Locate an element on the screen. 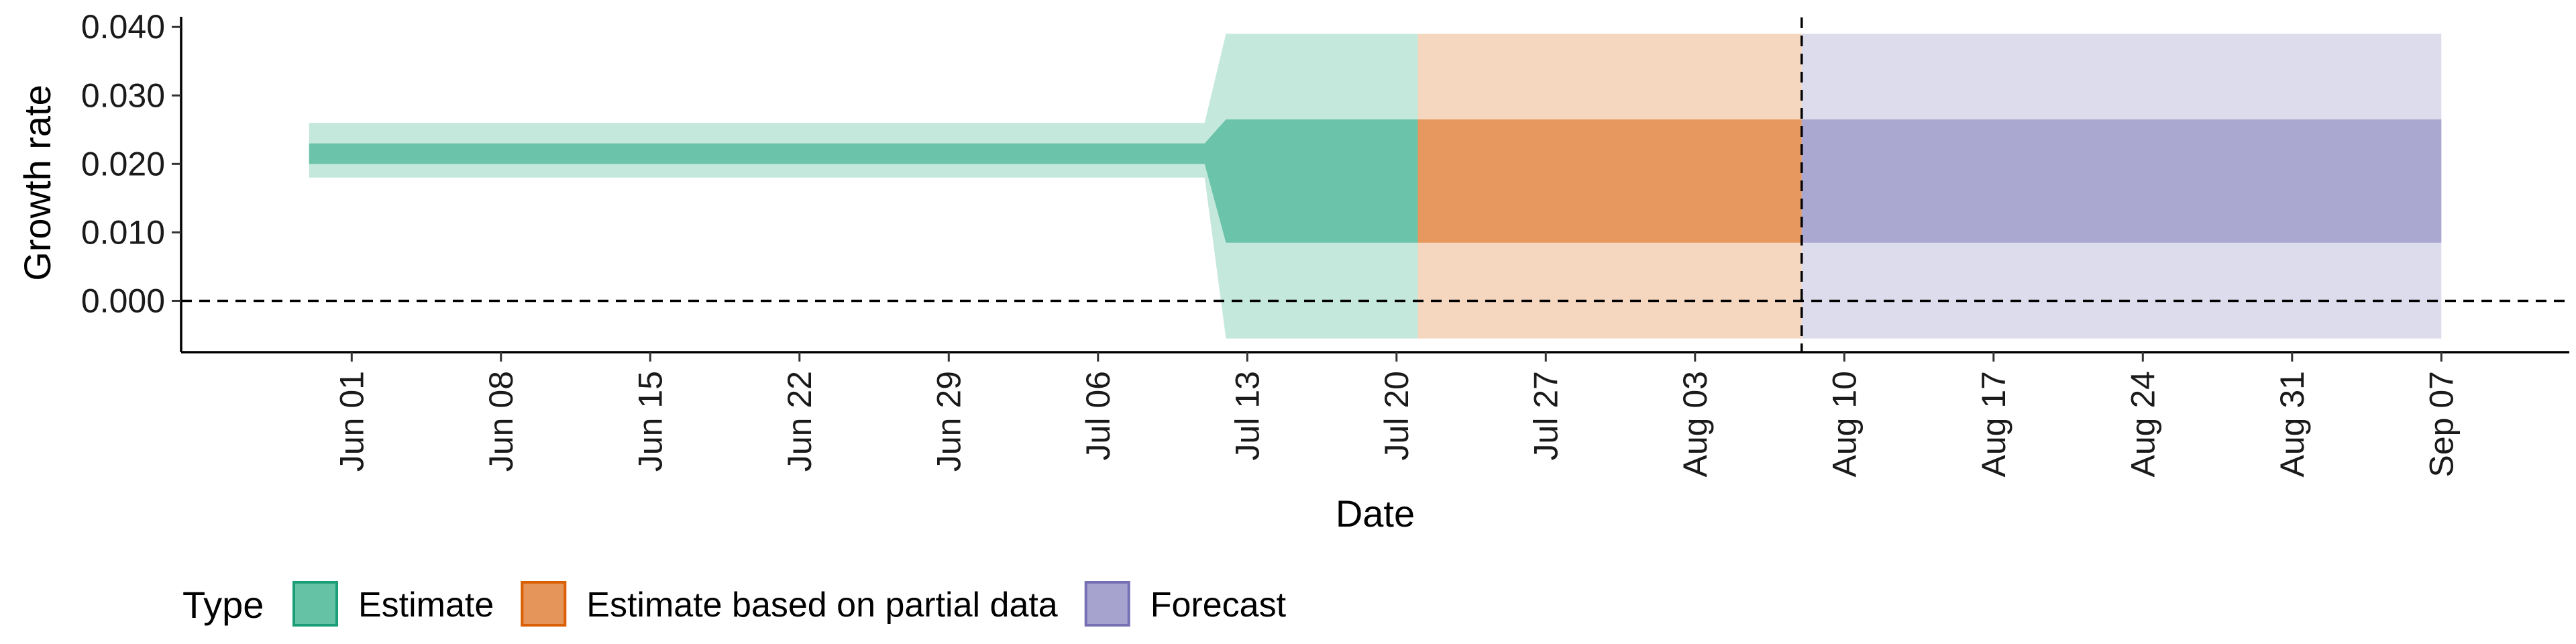 The height and width of the screenshot is (644, 2576). y-tick-label: 0.010 is located at coordinates (123, 232).